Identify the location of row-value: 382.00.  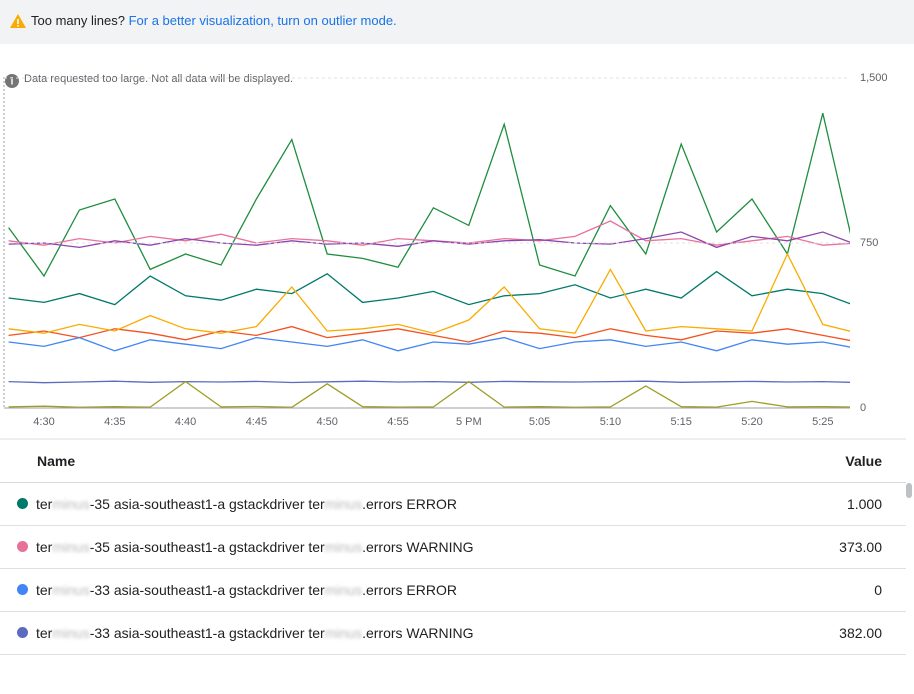
(860, 633).